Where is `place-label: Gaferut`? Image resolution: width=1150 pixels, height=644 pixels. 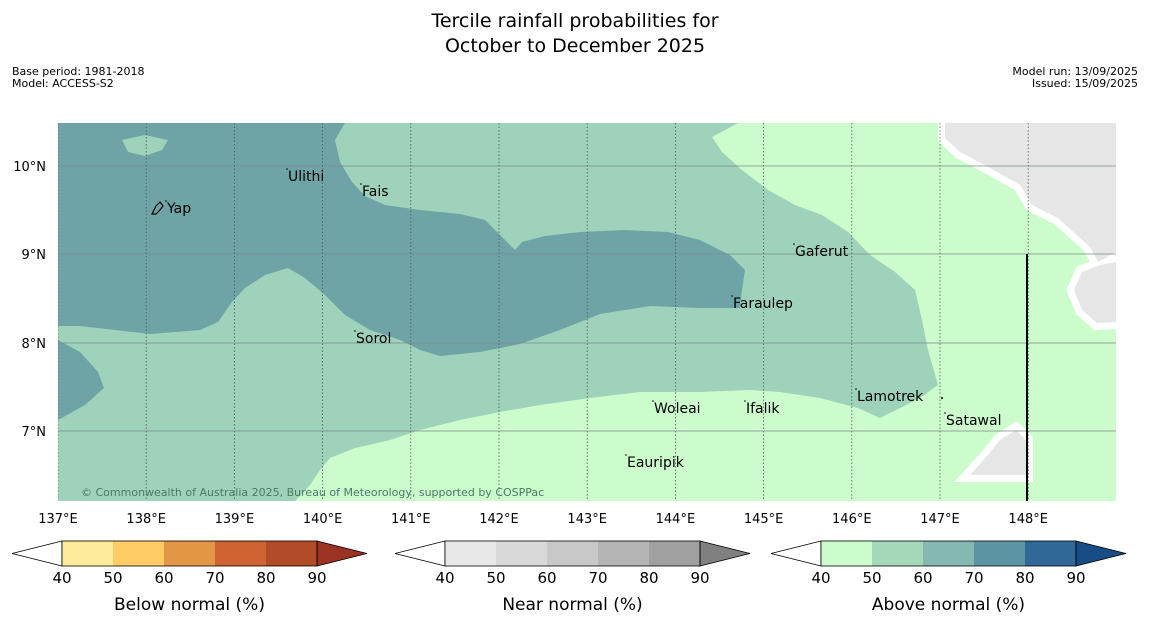 place-label: Gaferut is located at coordinates (822, 252).